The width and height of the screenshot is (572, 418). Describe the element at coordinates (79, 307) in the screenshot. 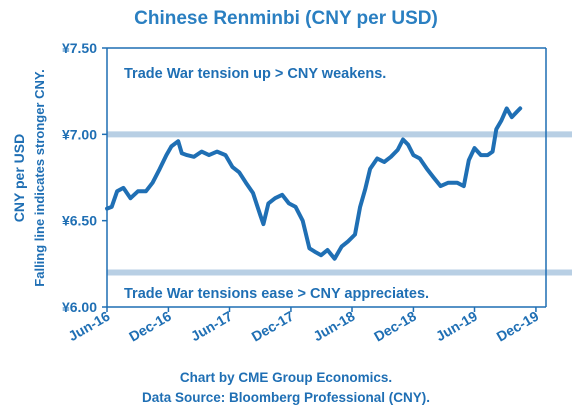

I see `y-tick-label: ¥6.00` at that location.